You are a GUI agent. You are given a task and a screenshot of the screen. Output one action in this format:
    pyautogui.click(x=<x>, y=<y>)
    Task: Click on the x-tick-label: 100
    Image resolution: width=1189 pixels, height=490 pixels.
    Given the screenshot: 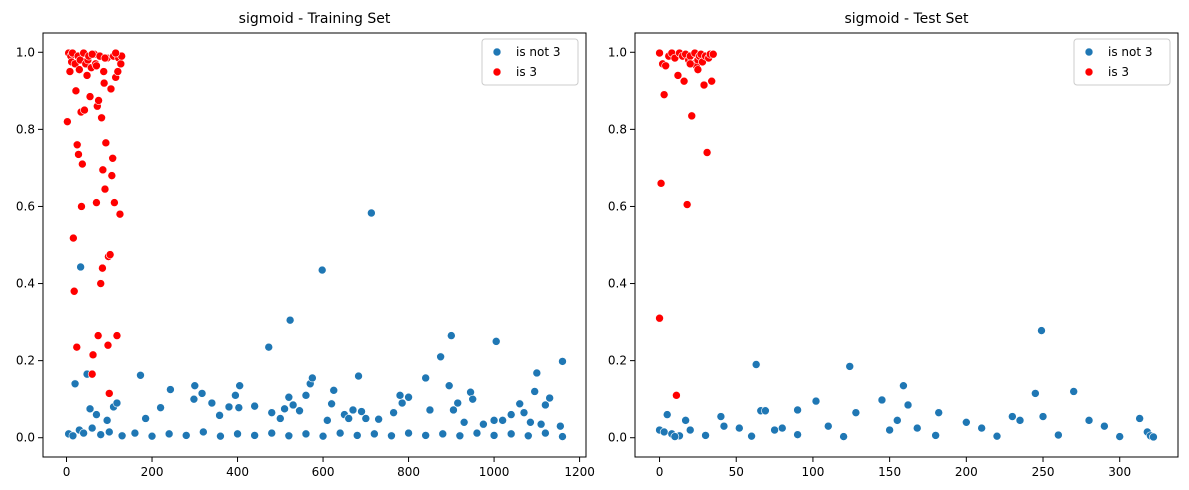 What is the action you would take?
    pyautogui.click(x=812, y=472)
    